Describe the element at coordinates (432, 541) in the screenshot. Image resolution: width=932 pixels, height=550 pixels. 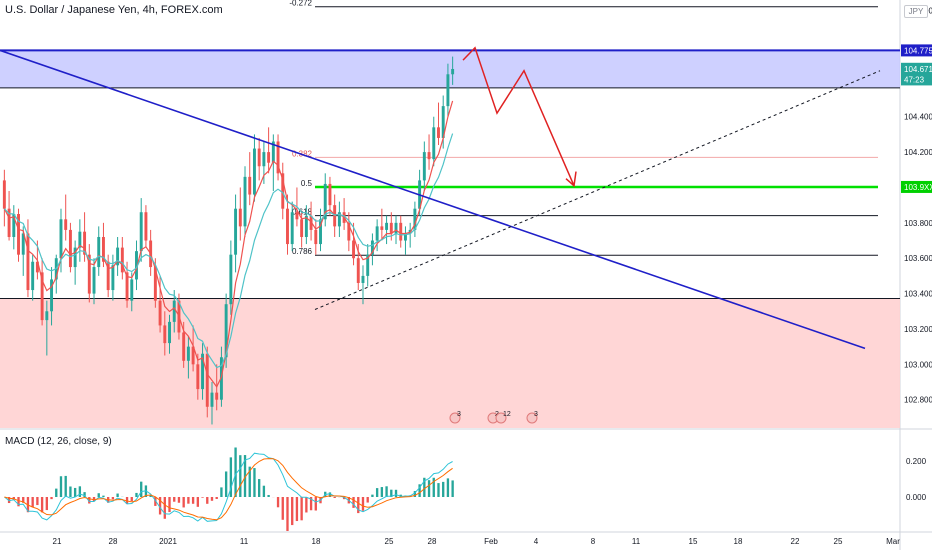
I see `x-tick-label: 28` at that location.